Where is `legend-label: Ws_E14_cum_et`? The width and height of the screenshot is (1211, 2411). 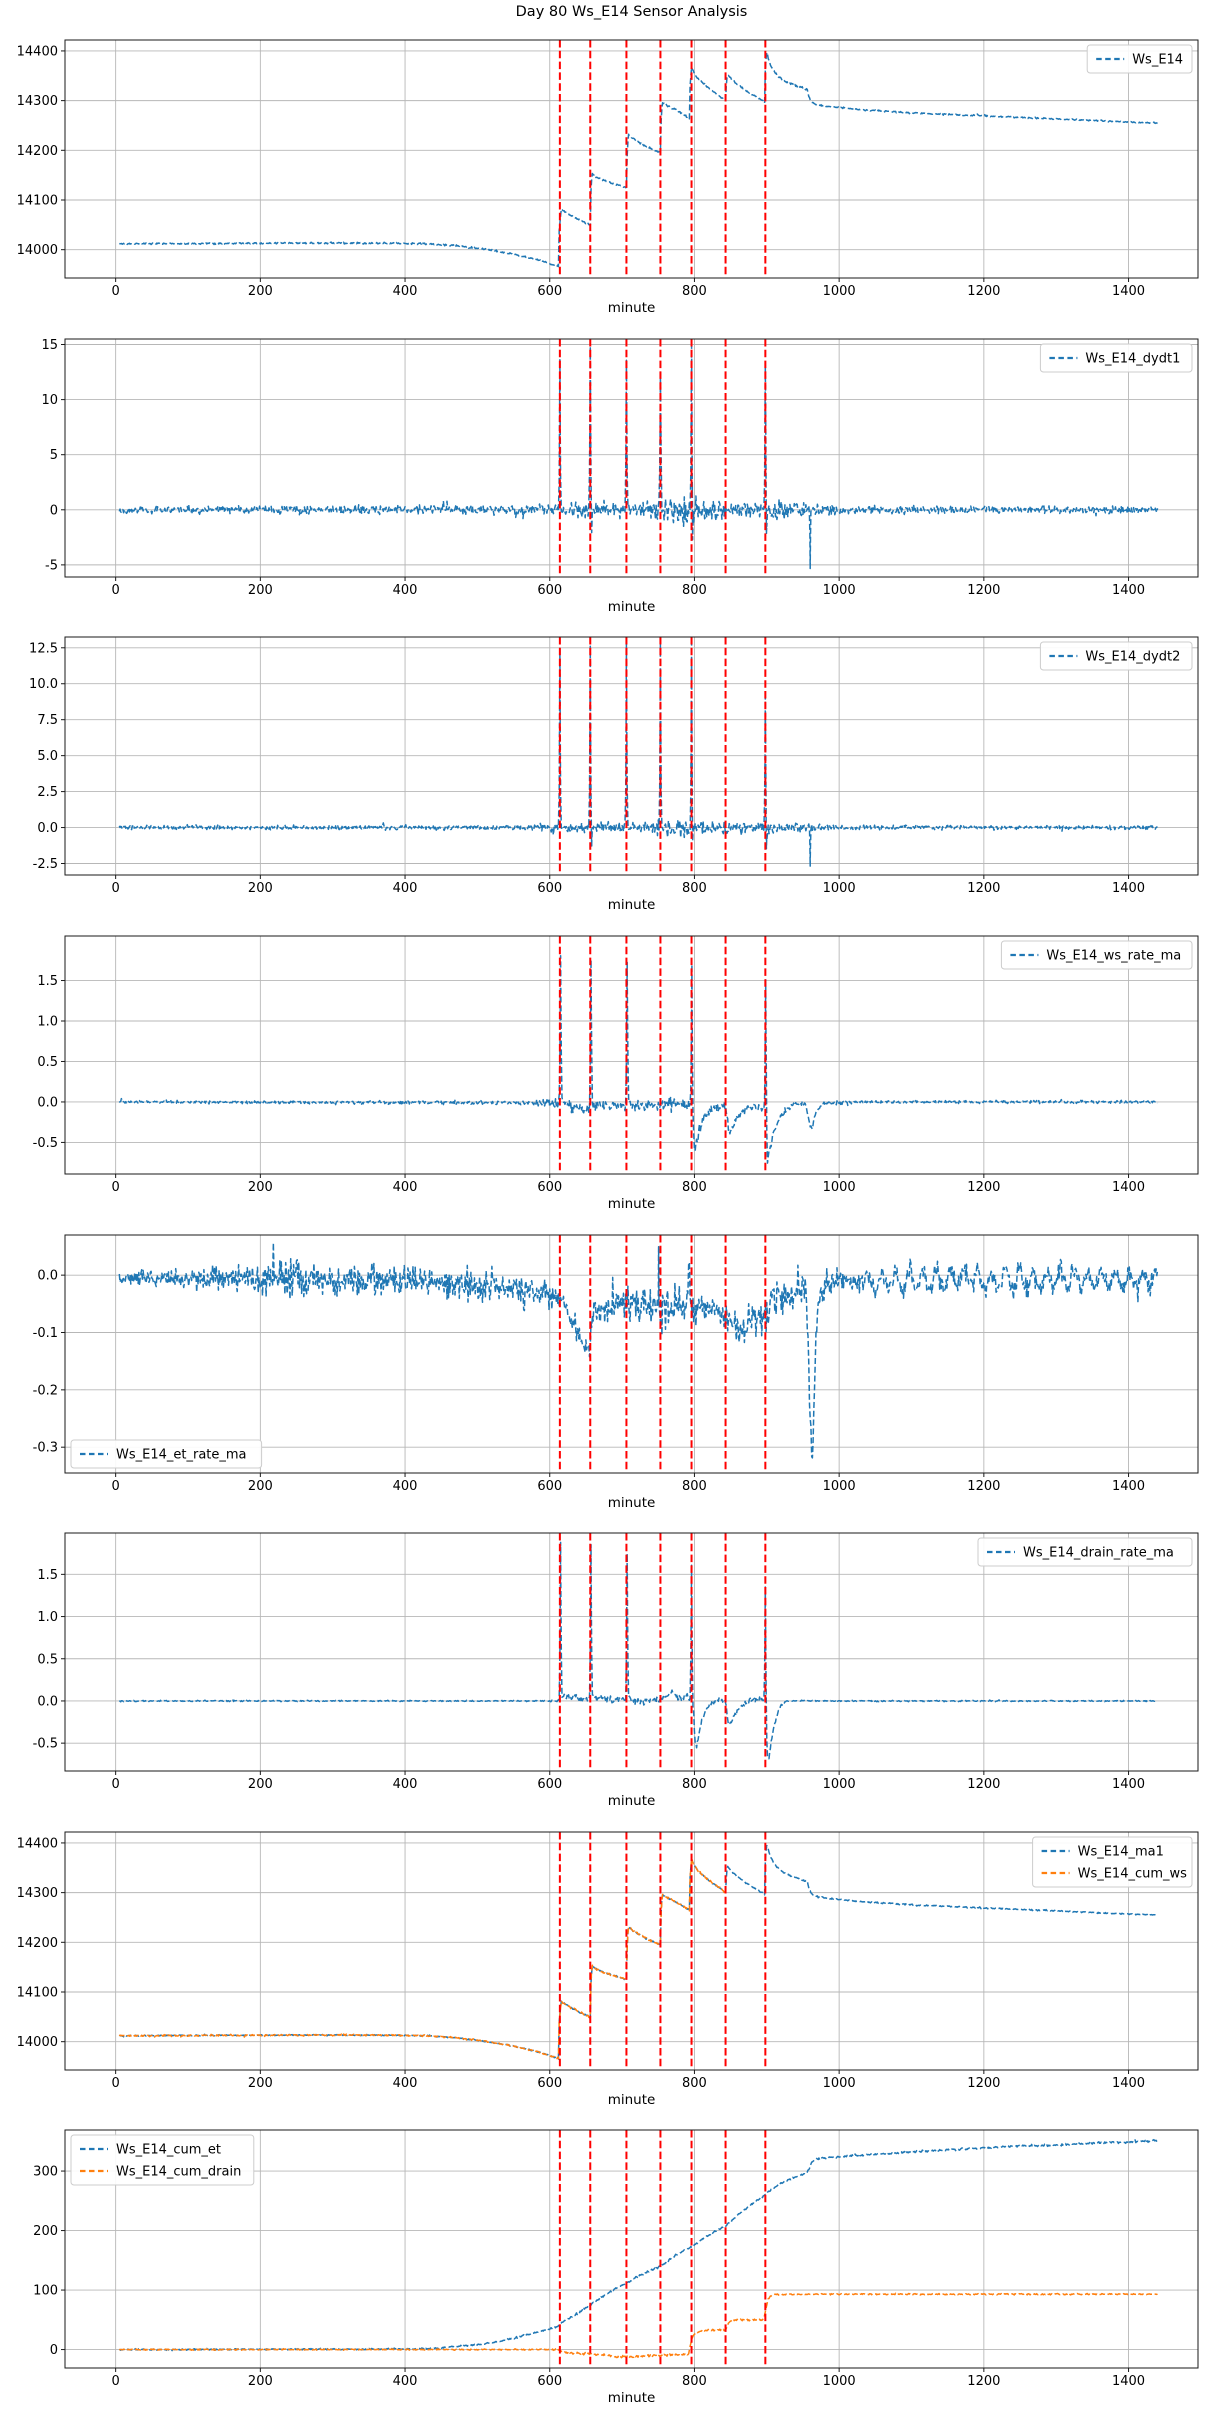
legend-label: Ws_E14_cum_et is located at coordinates (168, 2150).